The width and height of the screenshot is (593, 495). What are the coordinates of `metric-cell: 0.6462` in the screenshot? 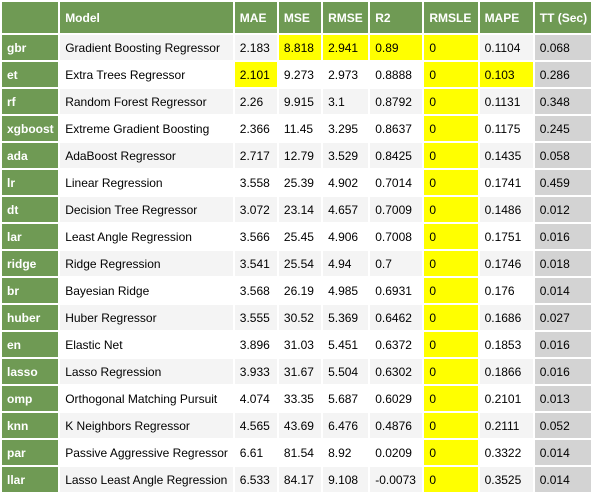 It's located at (396, 317).